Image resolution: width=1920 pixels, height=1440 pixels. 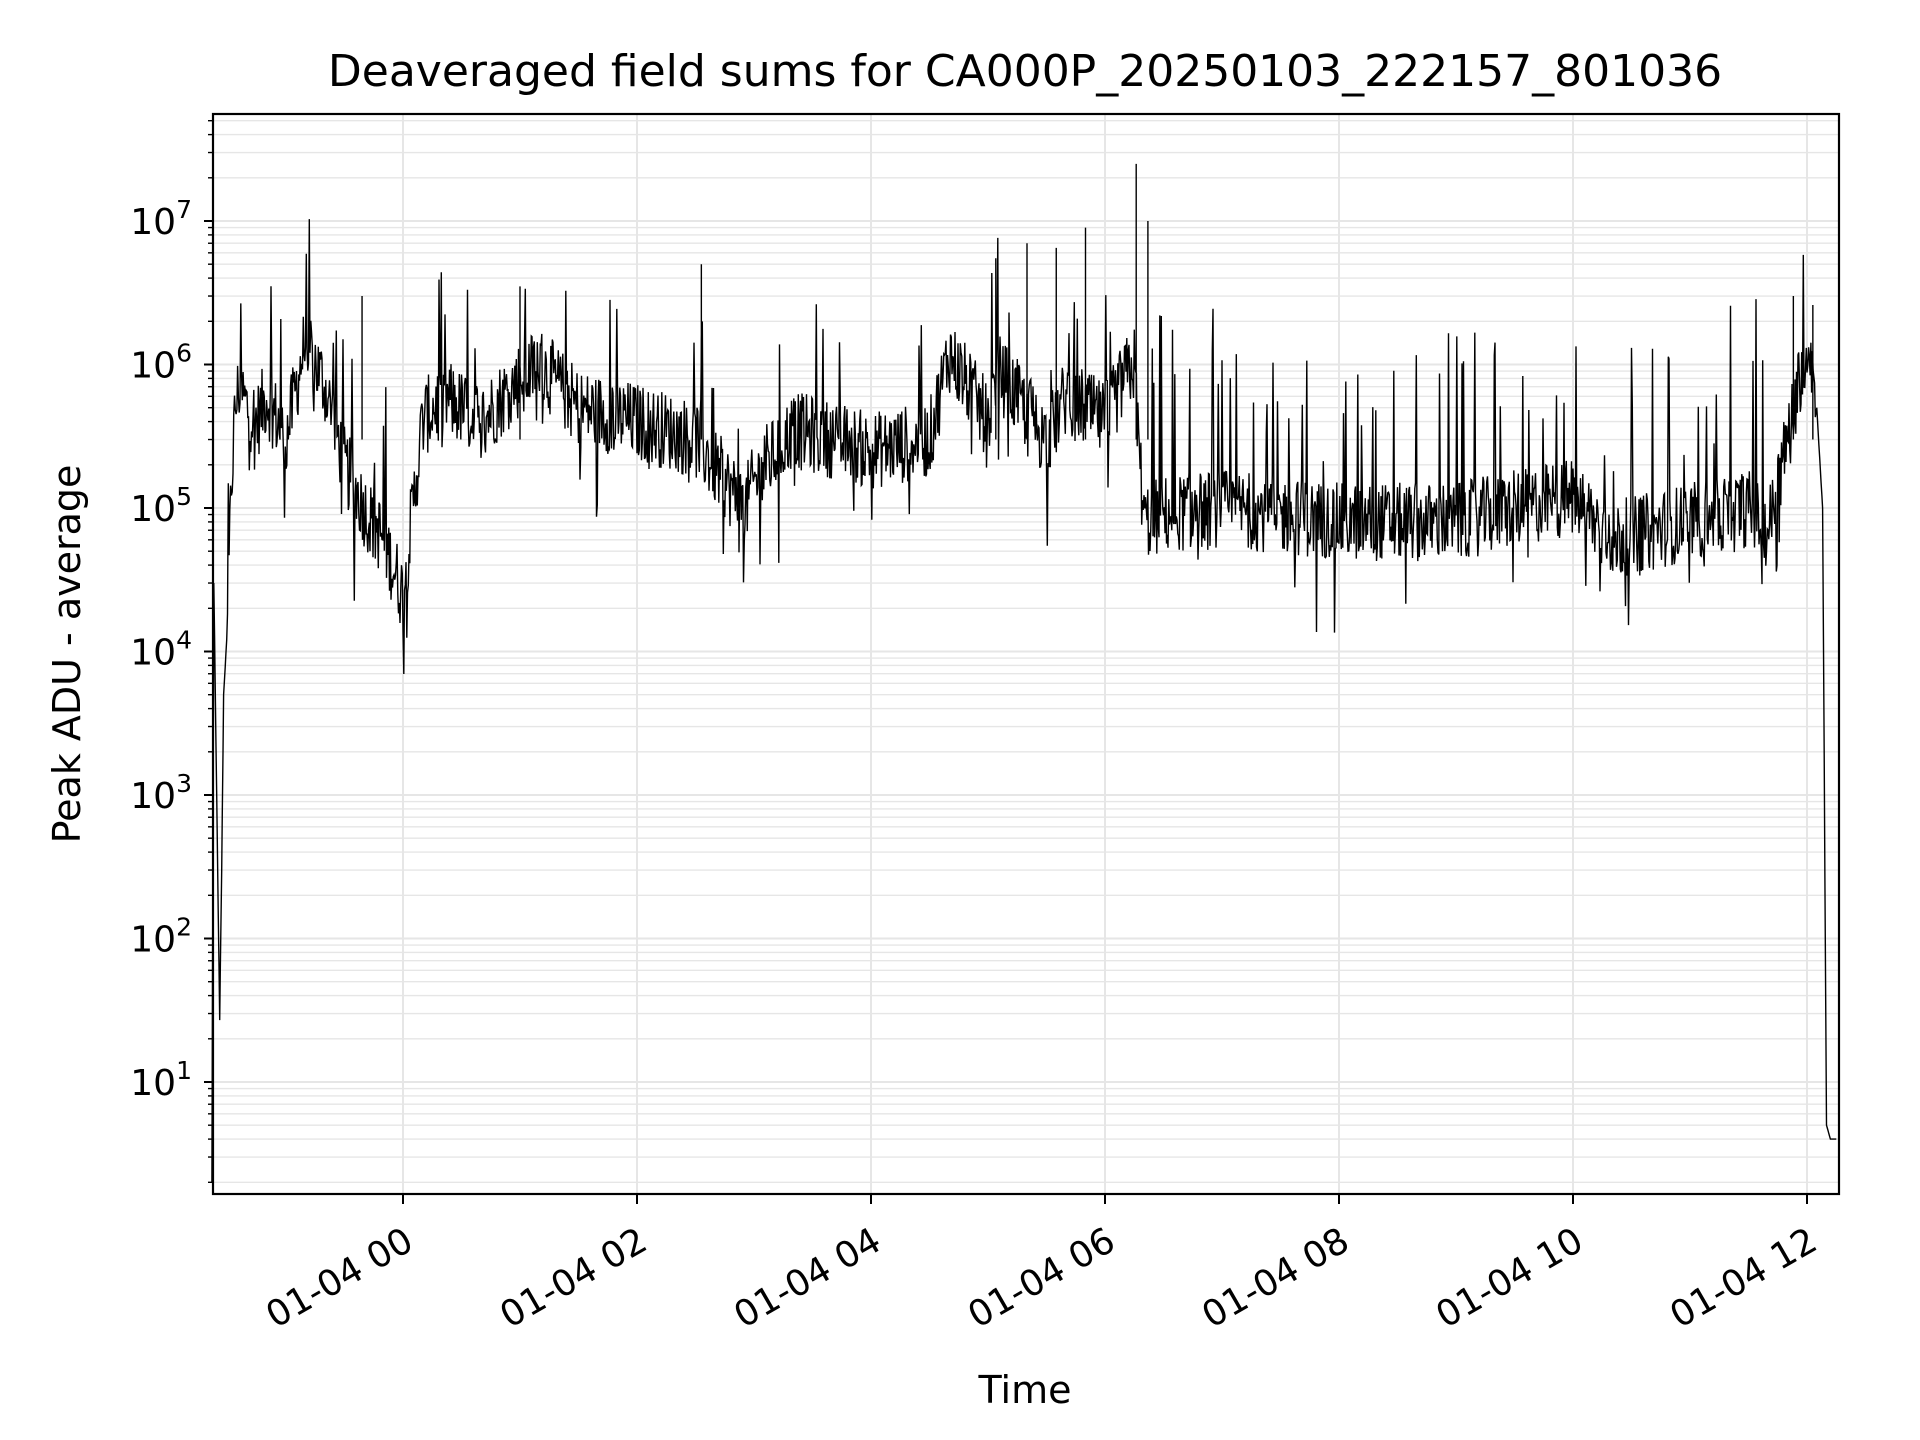 What do you see at coordinates (1025, 1390) in the screenshot?
I see `x-axis-label: Time` at bounding box center [1025, 1390].